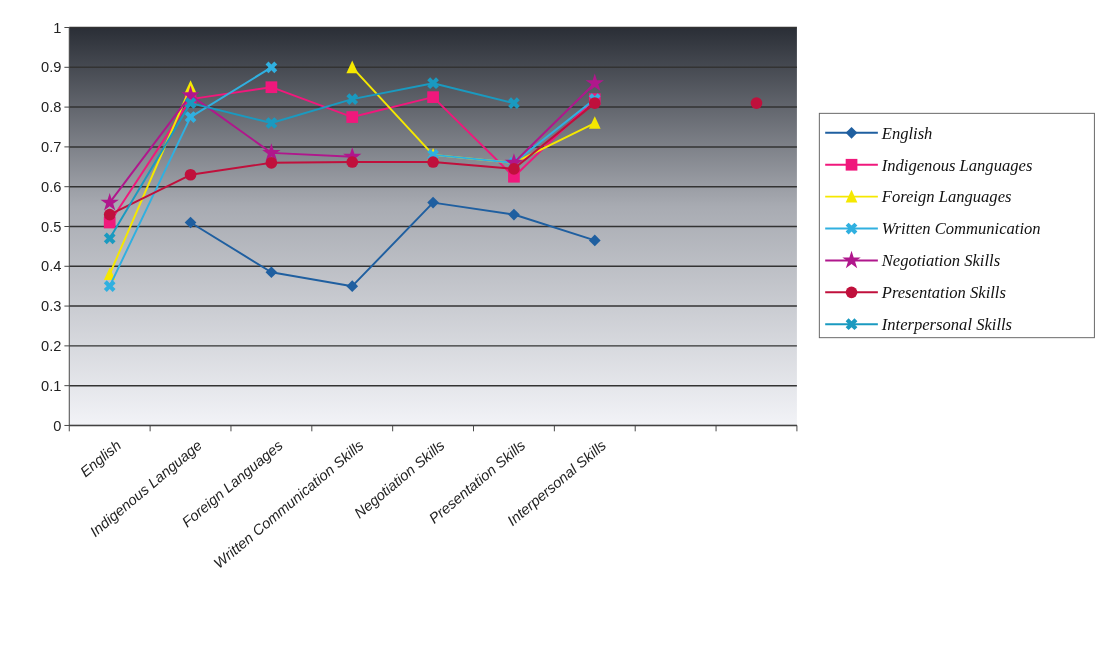  I want to click on legend-label: Negotiation Skills, so click(940, 261).